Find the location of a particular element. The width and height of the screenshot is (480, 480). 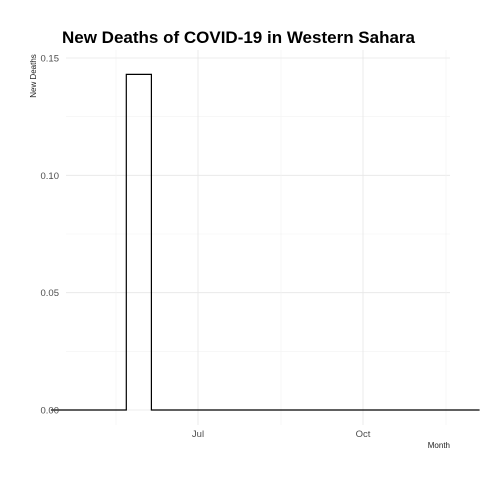

y-tick-label: 0.10 is located at coordinates (50, 176).